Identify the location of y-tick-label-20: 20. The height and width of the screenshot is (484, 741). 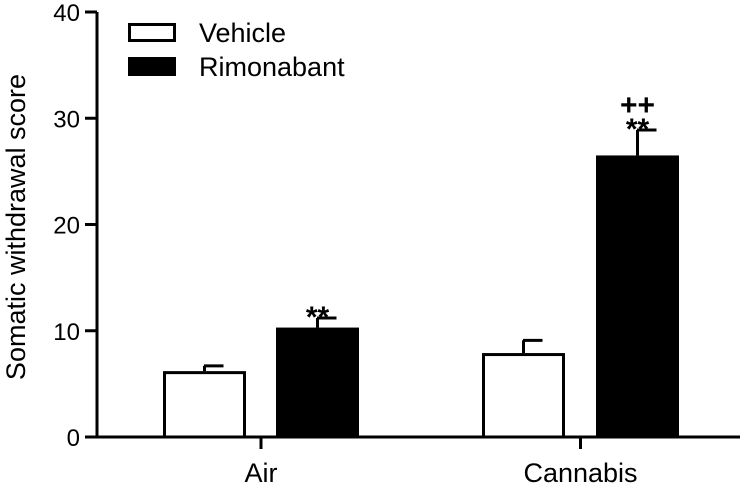
(66, 226).